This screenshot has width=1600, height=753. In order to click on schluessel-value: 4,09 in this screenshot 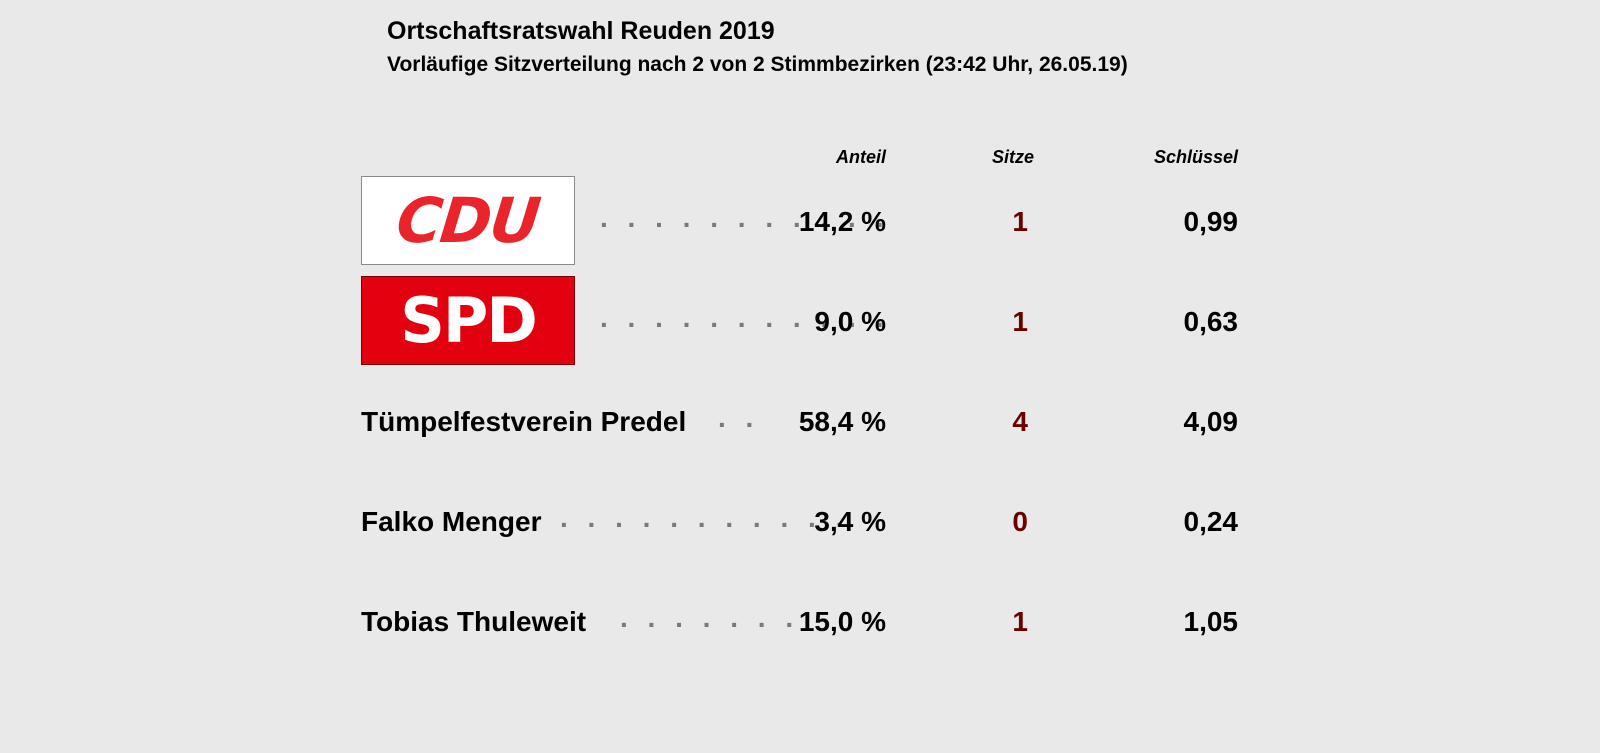, I will do `click(1211, 421)`.